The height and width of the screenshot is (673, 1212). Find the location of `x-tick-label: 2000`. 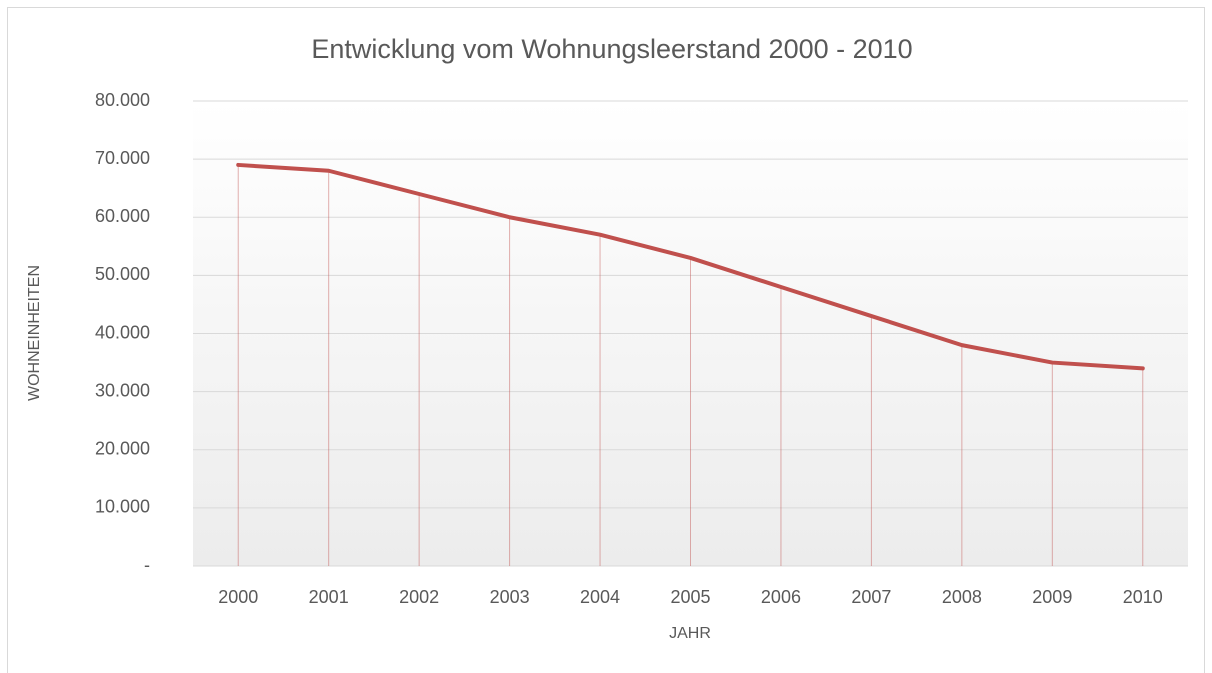

x-tick-label: 2000 is located at coordinates (238, 597).